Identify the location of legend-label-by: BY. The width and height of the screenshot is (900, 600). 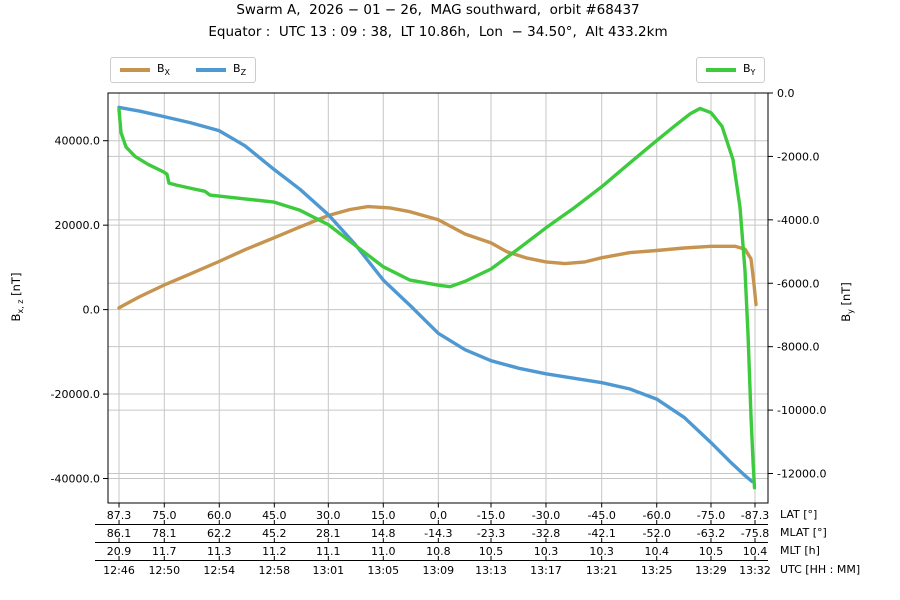
(749, 70).